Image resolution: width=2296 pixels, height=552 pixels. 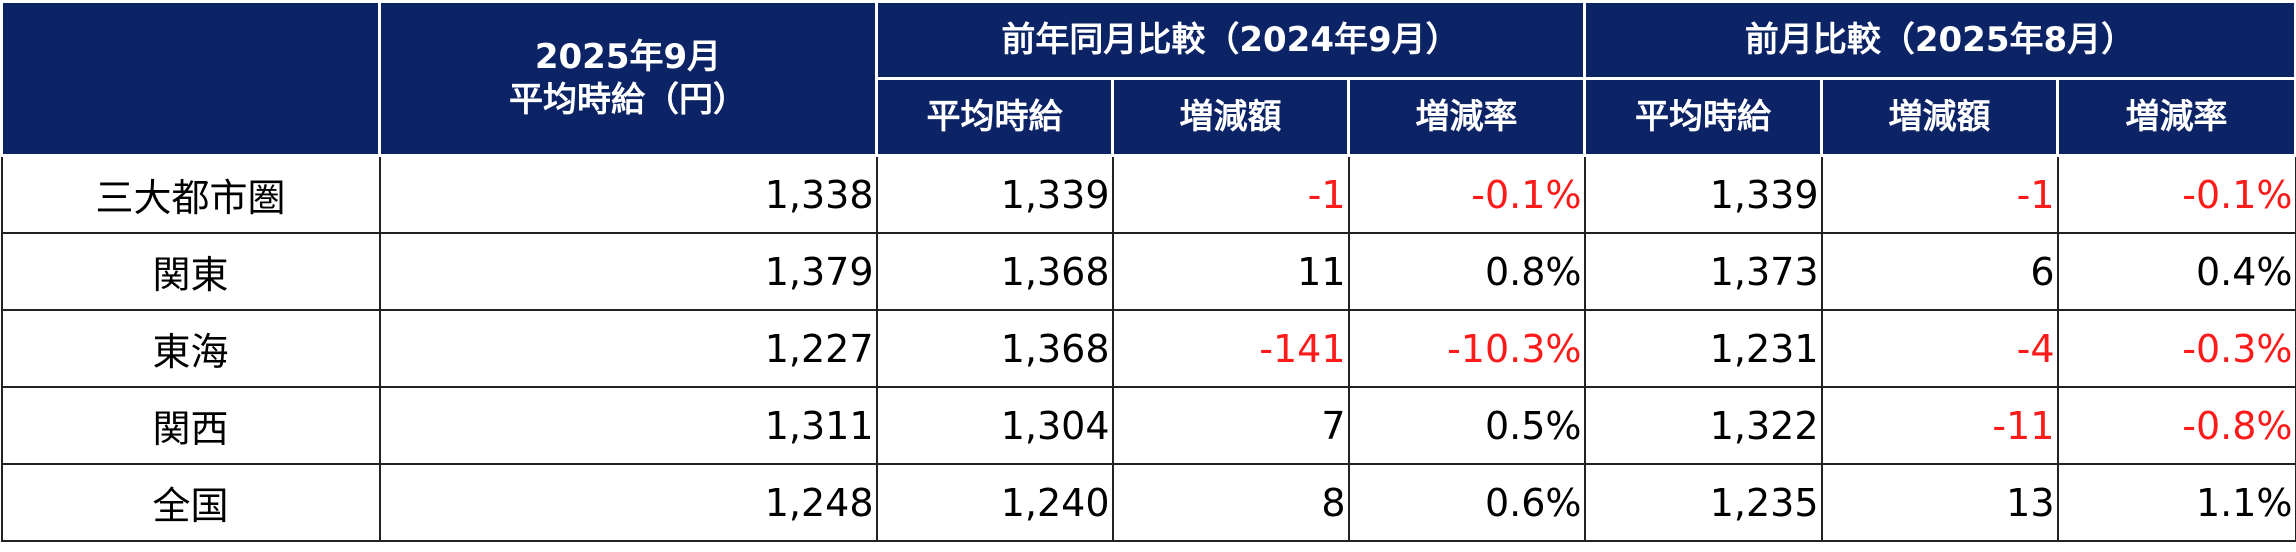 I want to click on cell: 1,373, so click(x=1703, y=271).